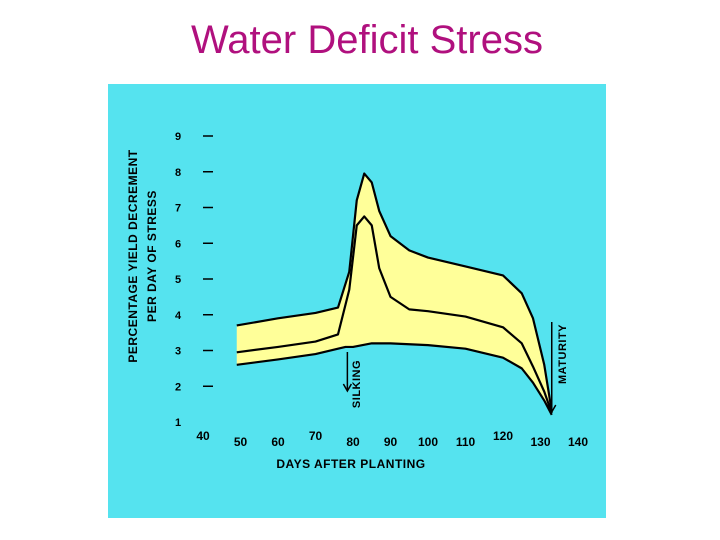 This screenshot has width=720, height=540. Describe the element at coordinates (178, 173) in the screenshot. I see `y-tick-label: 8` at that location.